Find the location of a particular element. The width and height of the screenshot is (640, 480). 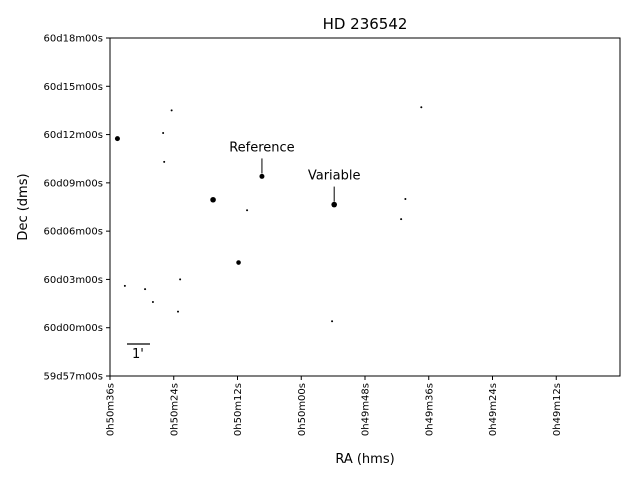

scale-bar: 1' is located at coordinates (138, 352).